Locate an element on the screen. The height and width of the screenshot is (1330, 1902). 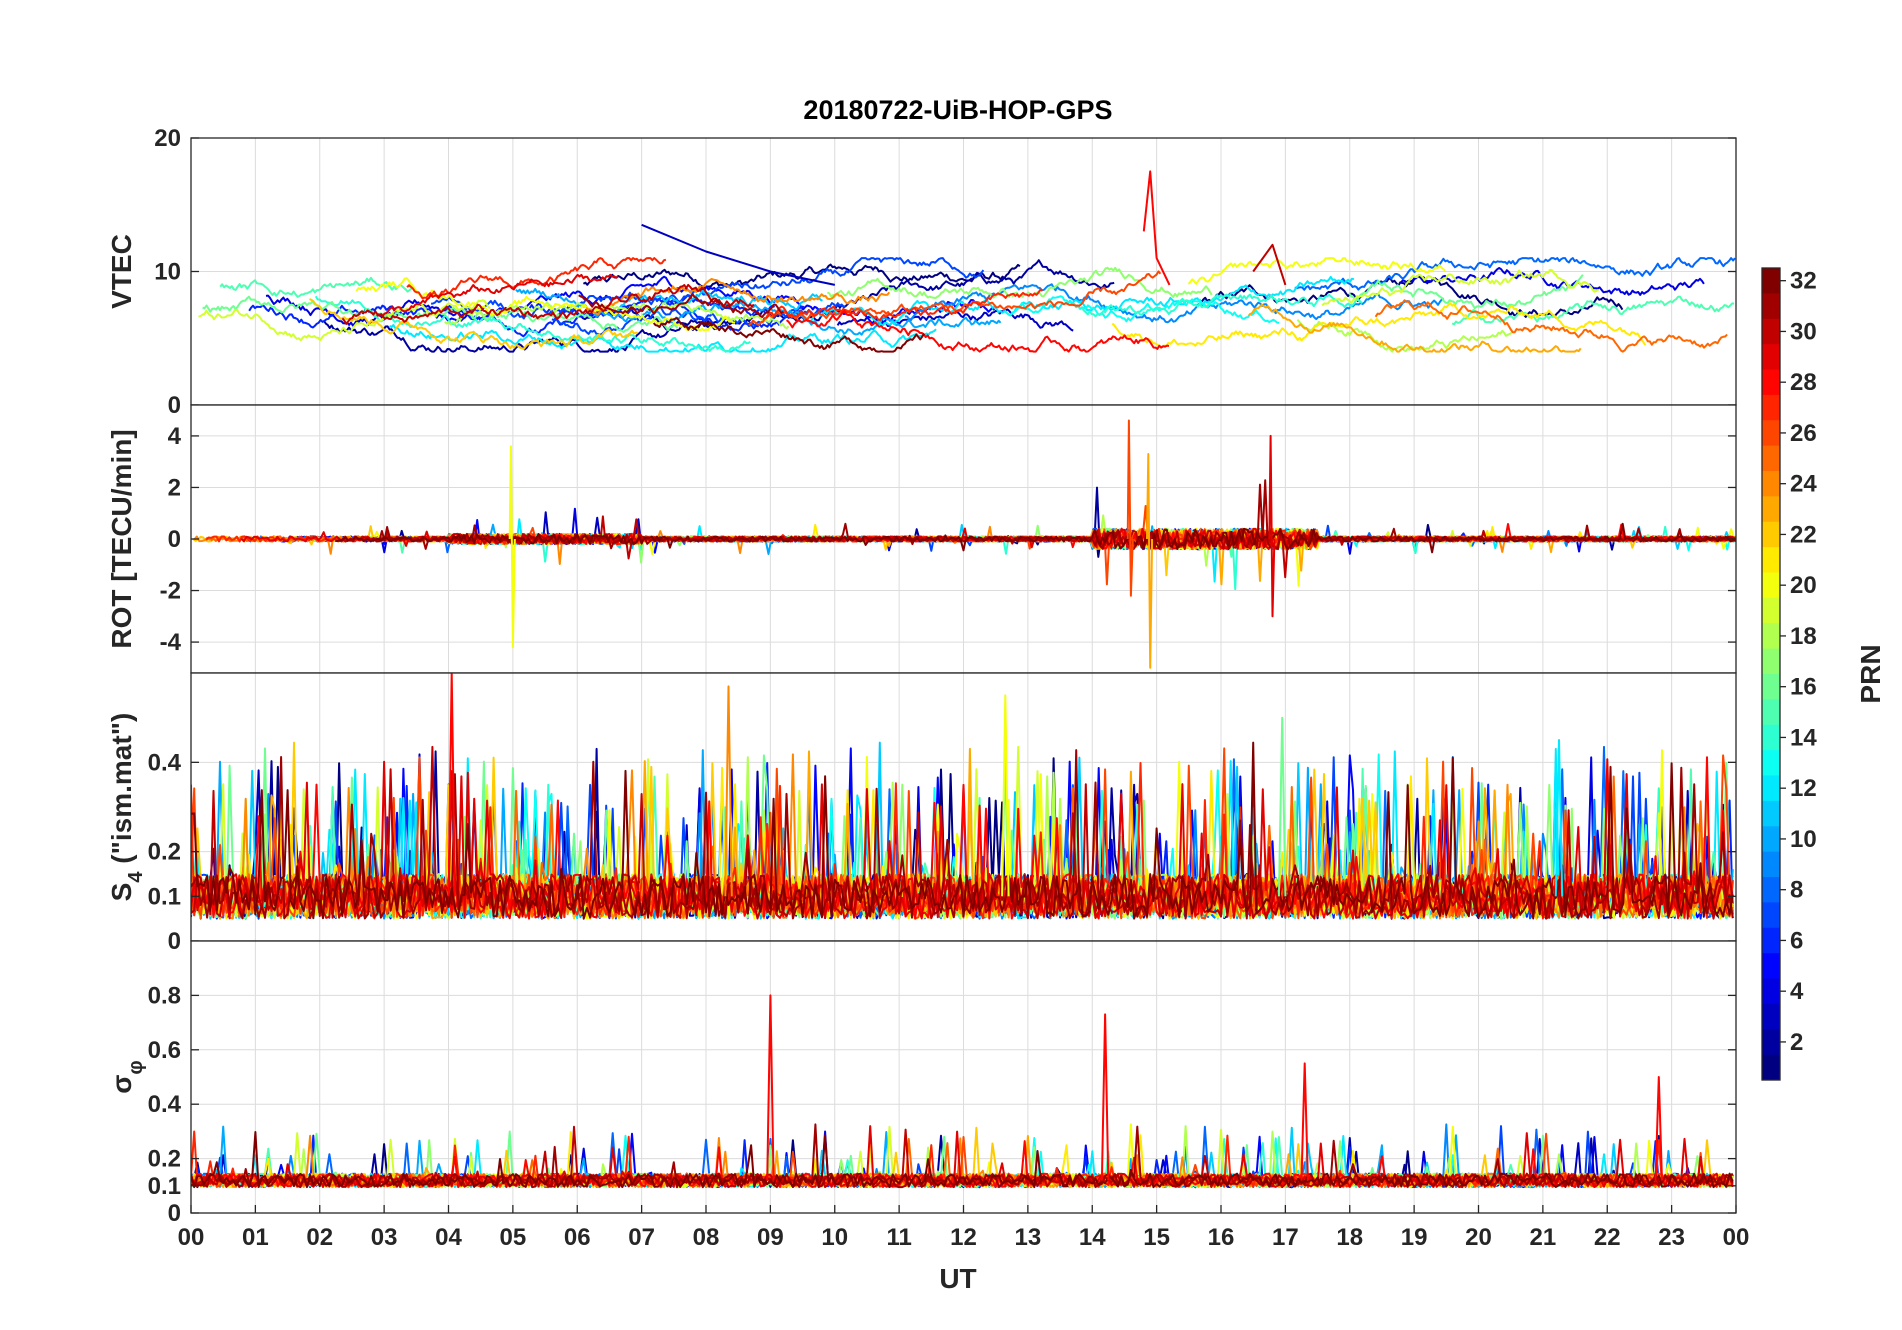
colorbar-tick-label: 10 is located at coordinates (1803, 839).